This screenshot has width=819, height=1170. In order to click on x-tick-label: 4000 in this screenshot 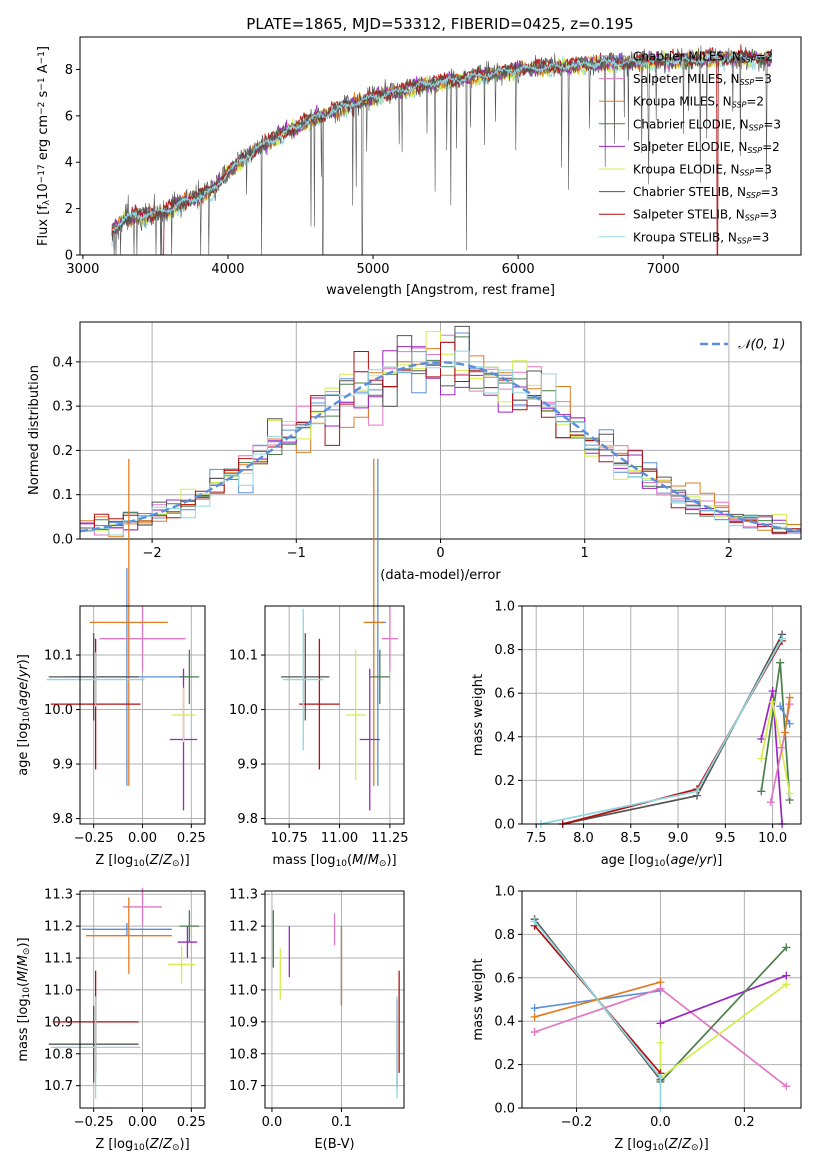, I will do `click(227, 269)`.